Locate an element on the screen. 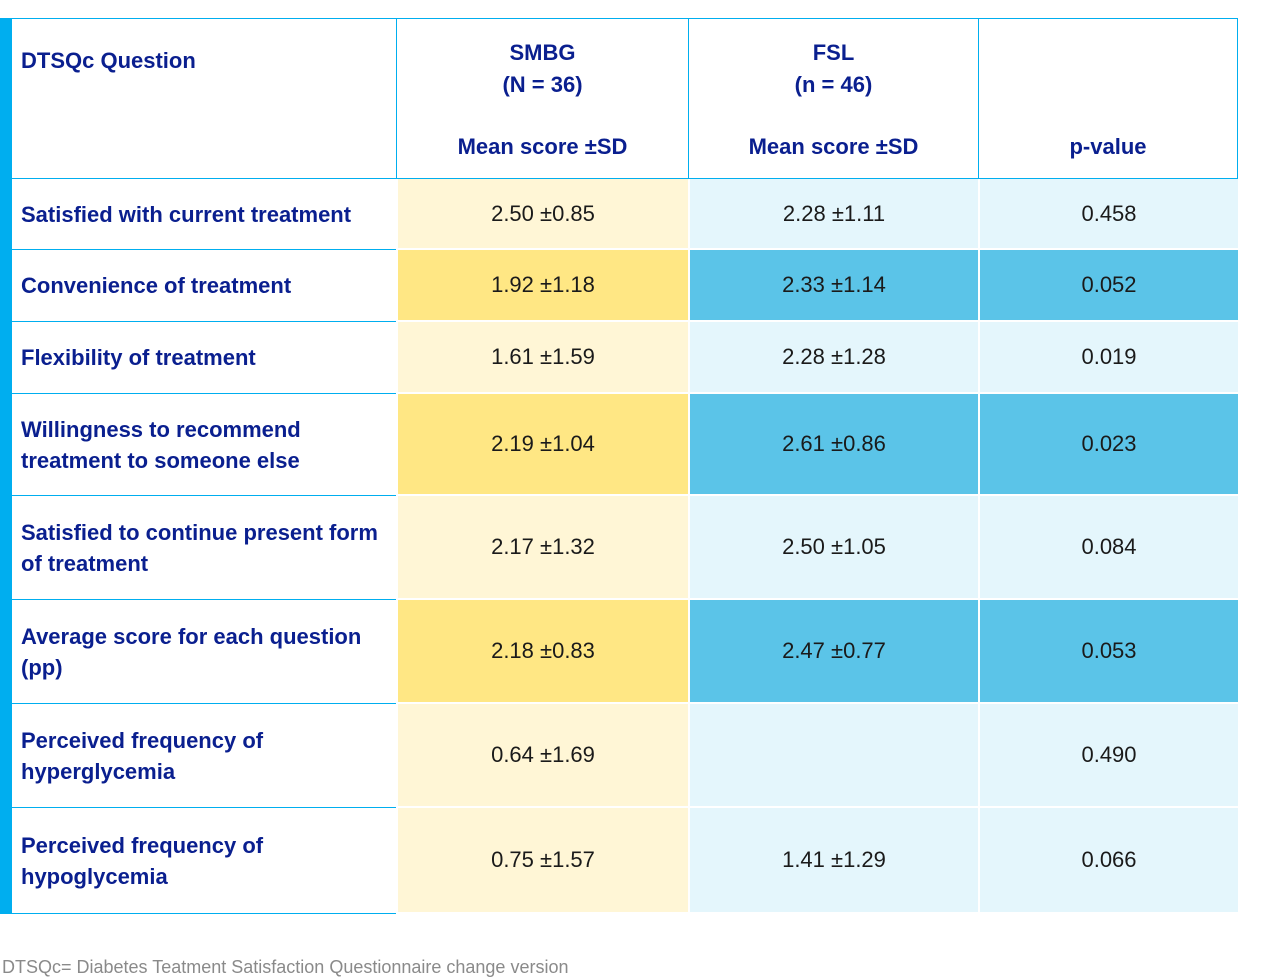 Image resolution: width=1280 pixels, height=980 pixels. table-row-smbg: 0.75 ±1.57 is located at coordinates (542, 861).